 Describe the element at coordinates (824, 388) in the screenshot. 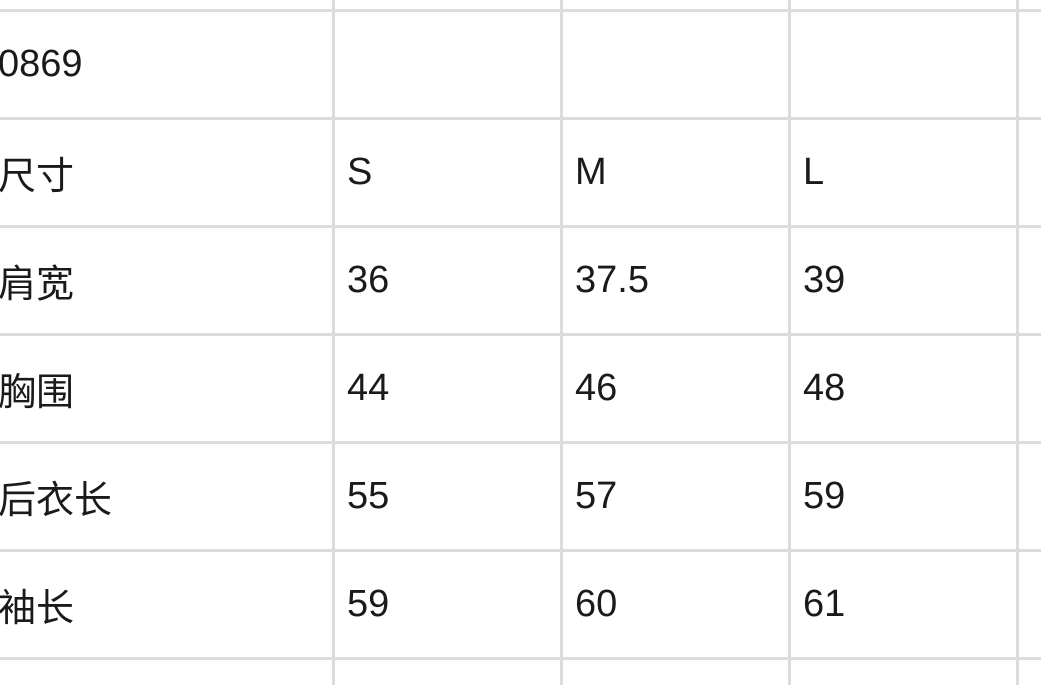

I see `table-cell: 48` at that location.